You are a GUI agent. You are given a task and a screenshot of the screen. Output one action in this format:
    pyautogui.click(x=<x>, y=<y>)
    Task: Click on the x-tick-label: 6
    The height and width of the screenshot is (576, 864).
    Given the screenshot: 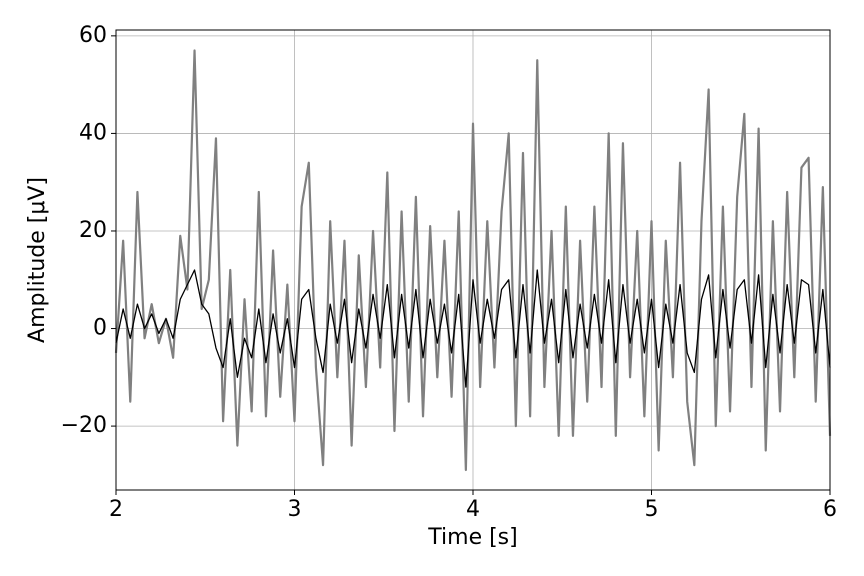 What is the action you would take?
    pyautogui.click(x=830, y=509)
    